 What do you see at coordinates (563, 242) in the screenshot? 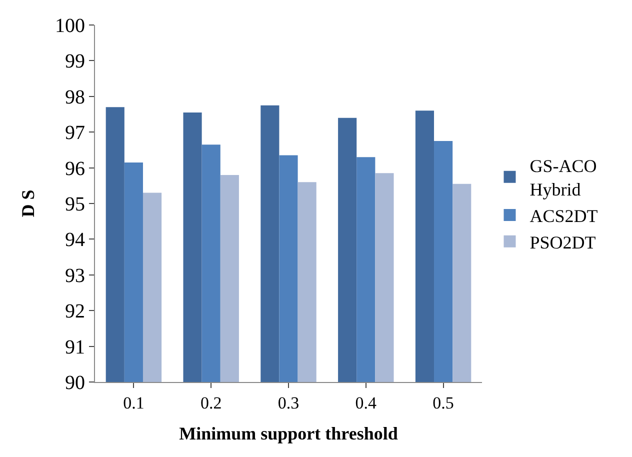
I see `legend-label: PSO2DT` at bounding box center [563, 242].